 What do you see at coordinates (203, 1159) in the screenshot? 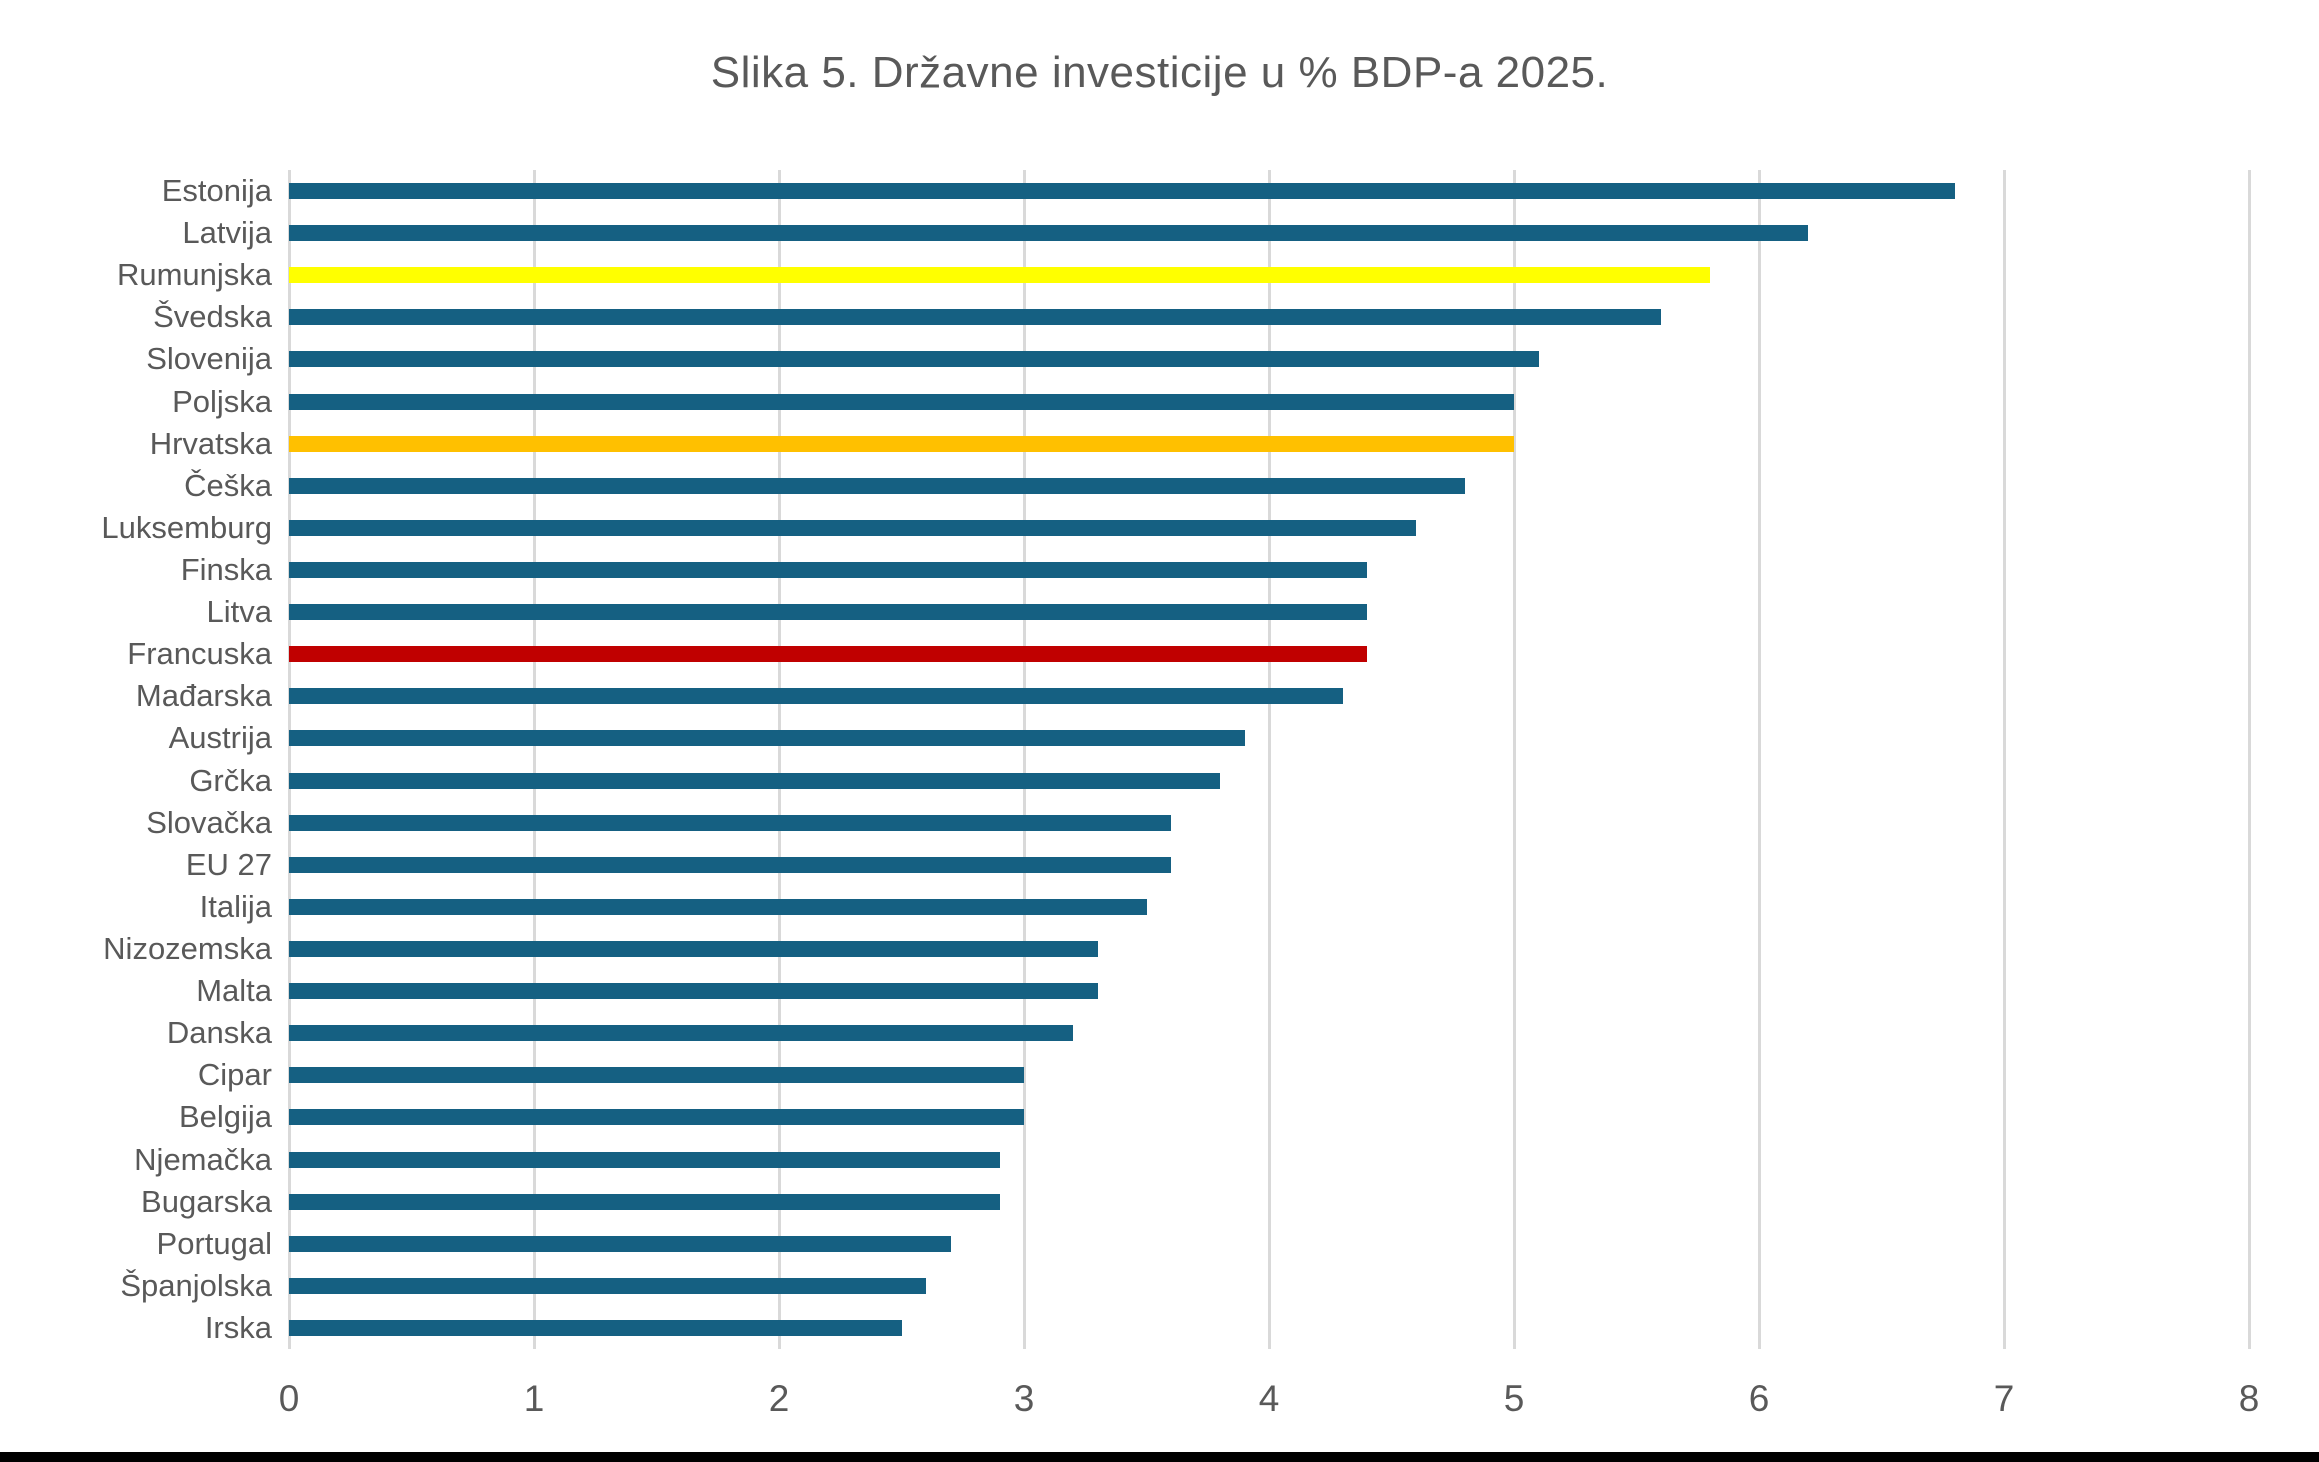
I see `category-label: Njemačka` at bounding box center [203, 1159].